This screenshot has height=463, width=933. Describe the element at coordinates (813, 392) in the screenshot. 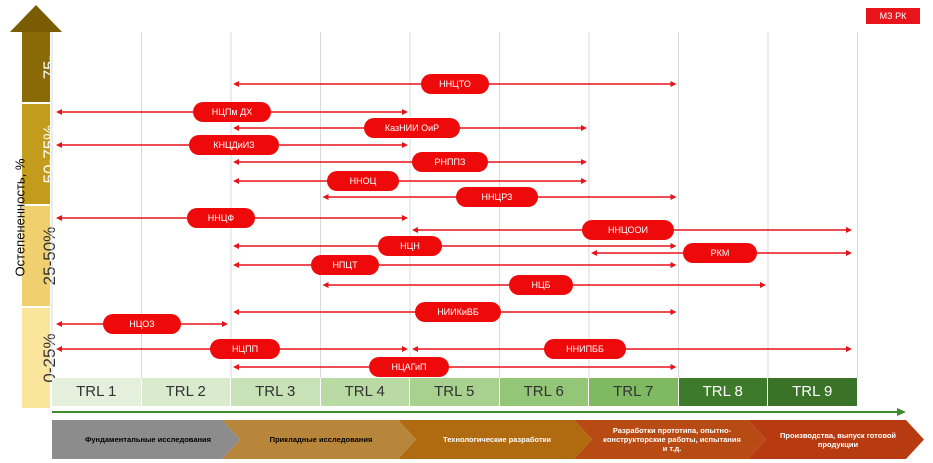

I see `trl-cell: TRL 9` at that location.